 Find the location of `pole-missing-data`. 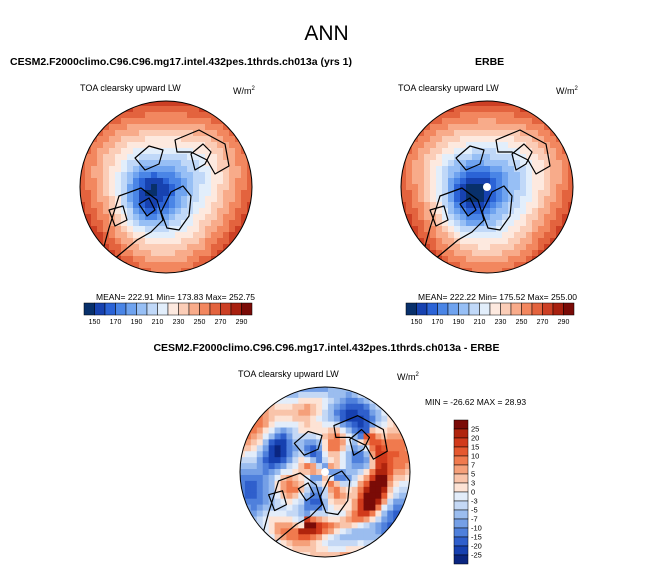

pole-missing-data is located at coordinates (325, 472).